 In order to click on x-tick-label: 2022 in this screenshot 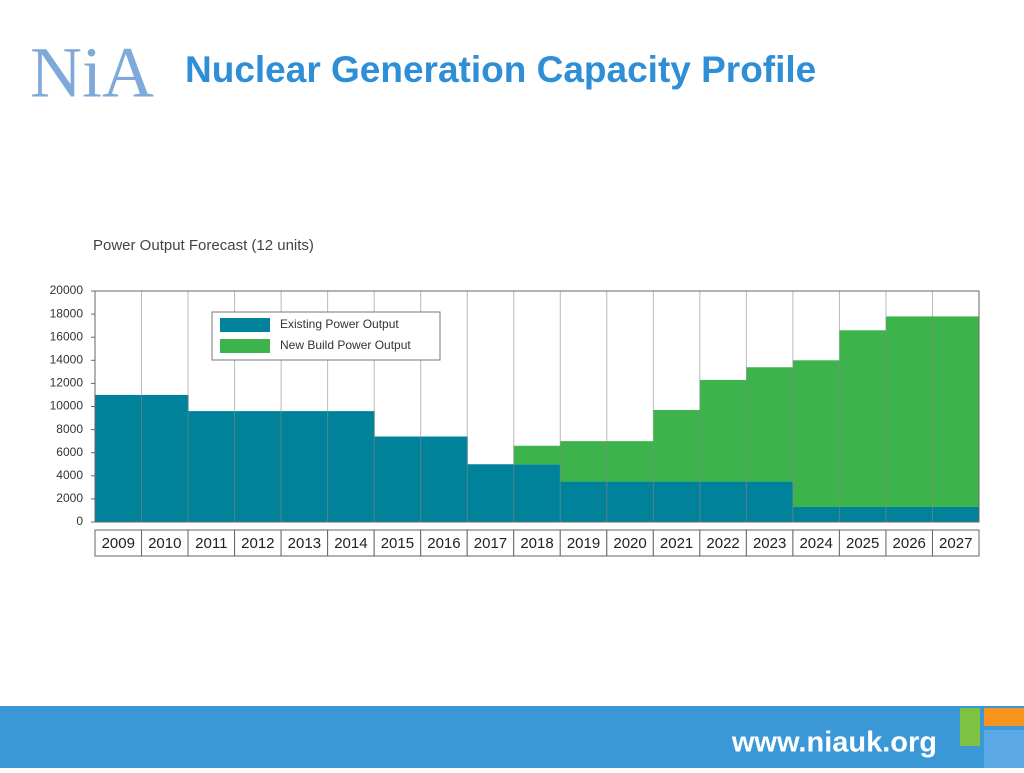, I will do `click(722, 543)`.